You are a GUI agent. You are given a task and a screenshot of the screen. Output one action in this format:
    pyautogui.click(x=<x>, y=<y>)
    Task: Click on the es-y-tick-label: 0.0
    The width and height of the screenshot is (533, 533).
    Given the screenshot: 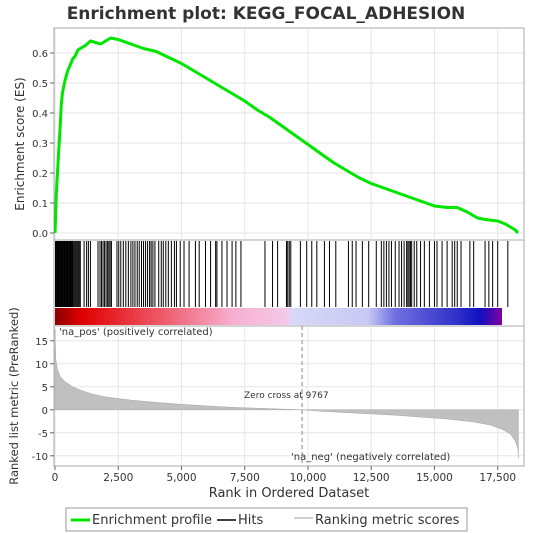 What is the action you would take?
    pyautogui.click(x=40, y=234)
    